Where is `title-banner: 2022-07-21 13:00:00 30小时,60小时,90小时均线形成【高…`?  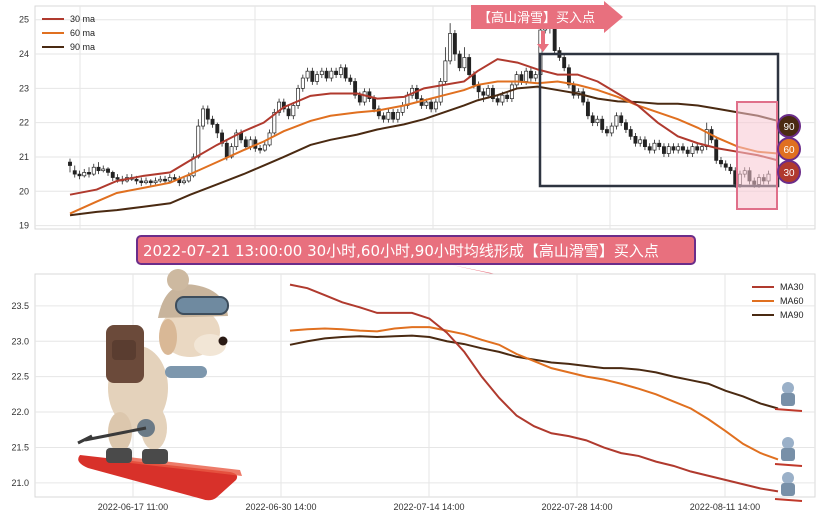
title-banner: 2022-07-21 13:00:00 30小时,60小时,90小时均线形成【高… is located at coordinates (416, 259).